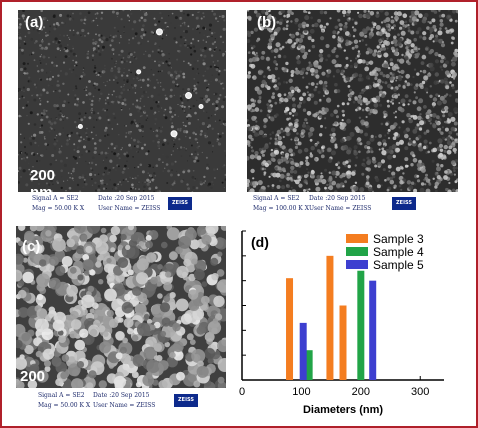 This screenshot has width=478, height=428. I want to click on x-tick-label: 300, so click(420, 392).